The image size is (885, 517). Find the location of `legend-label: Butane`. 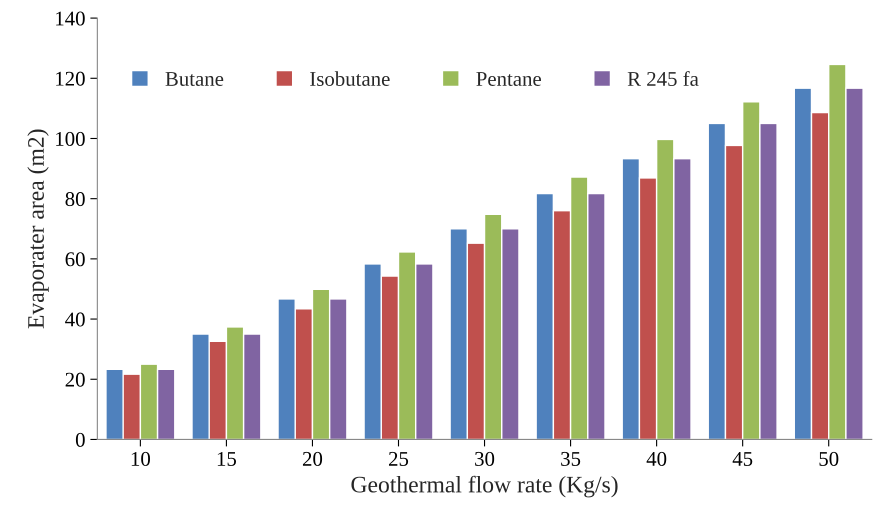

legend-label: Butane is located at coordinates (195, 79).